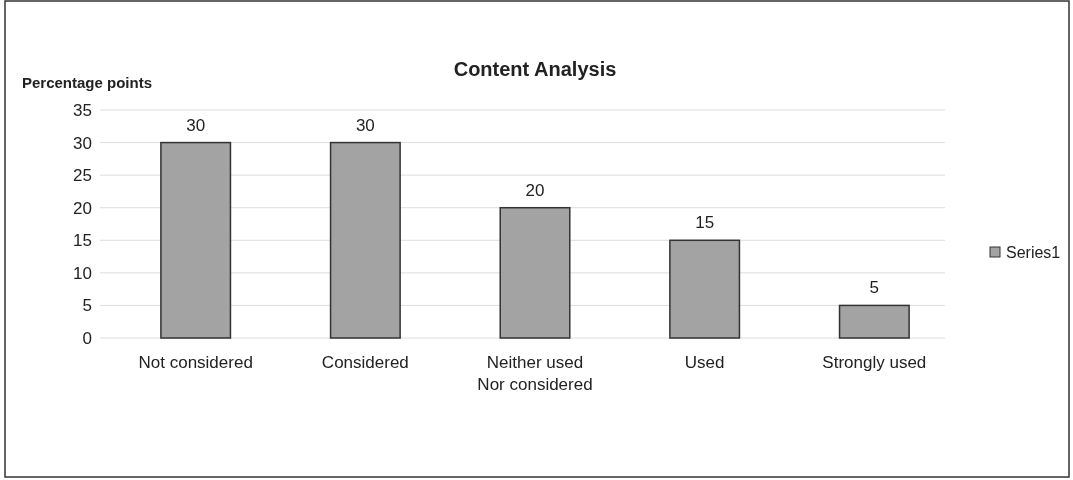  I want to click on y-tick-label: 5, so click(87, 306).